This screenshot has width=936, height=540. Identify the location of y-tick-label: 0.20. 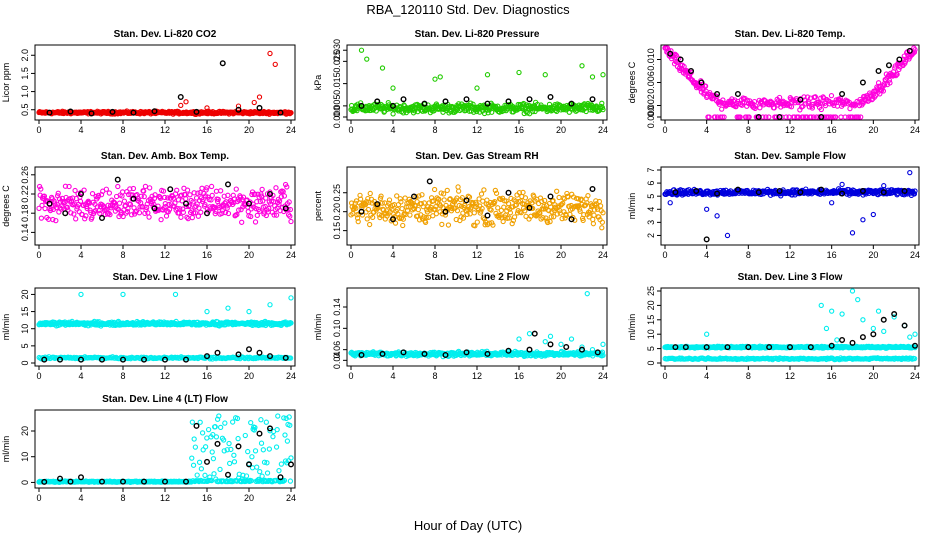
(337, 212).